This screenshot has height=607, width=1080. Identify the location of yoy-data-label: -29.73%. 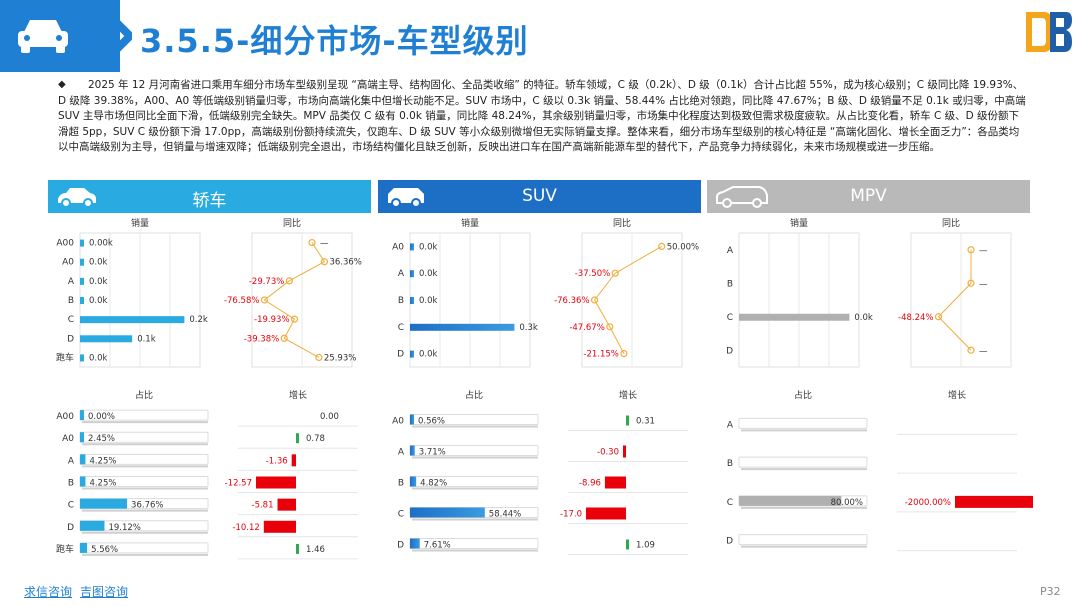
(266, 282).